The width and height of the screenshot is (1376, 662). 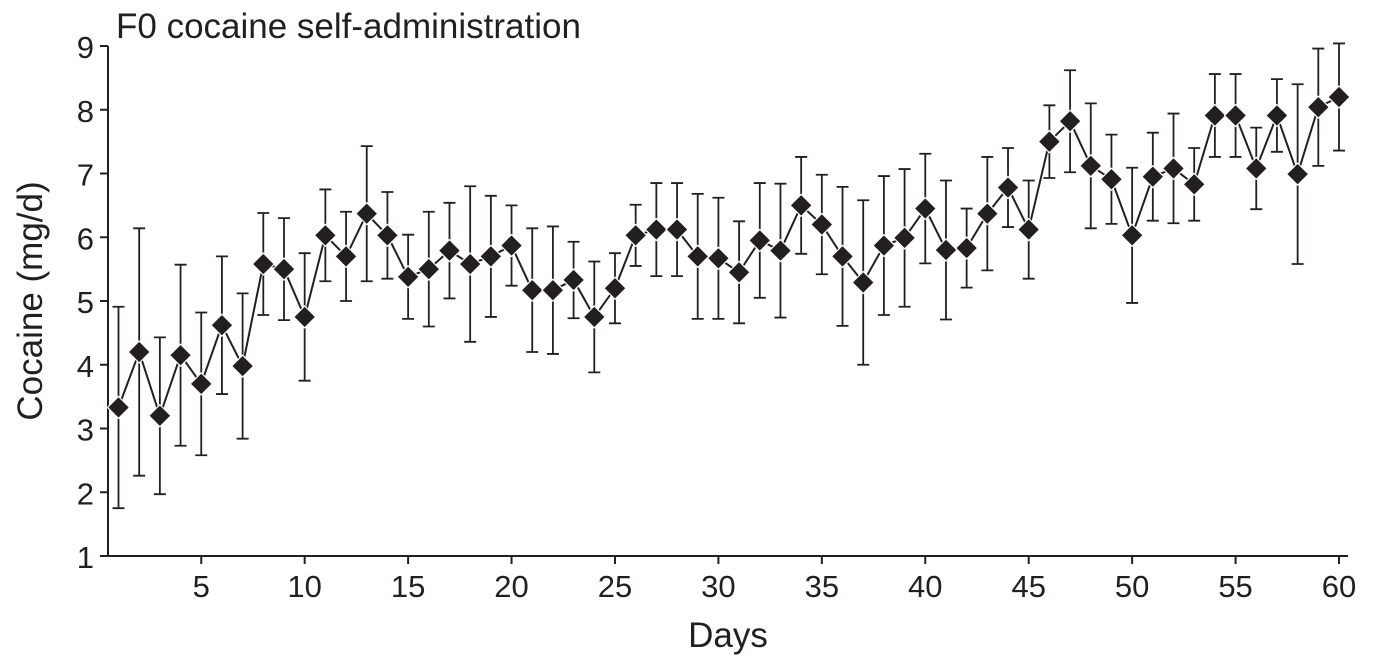 I want to click on y-tick-label: 7, so click(x=85, y=175).